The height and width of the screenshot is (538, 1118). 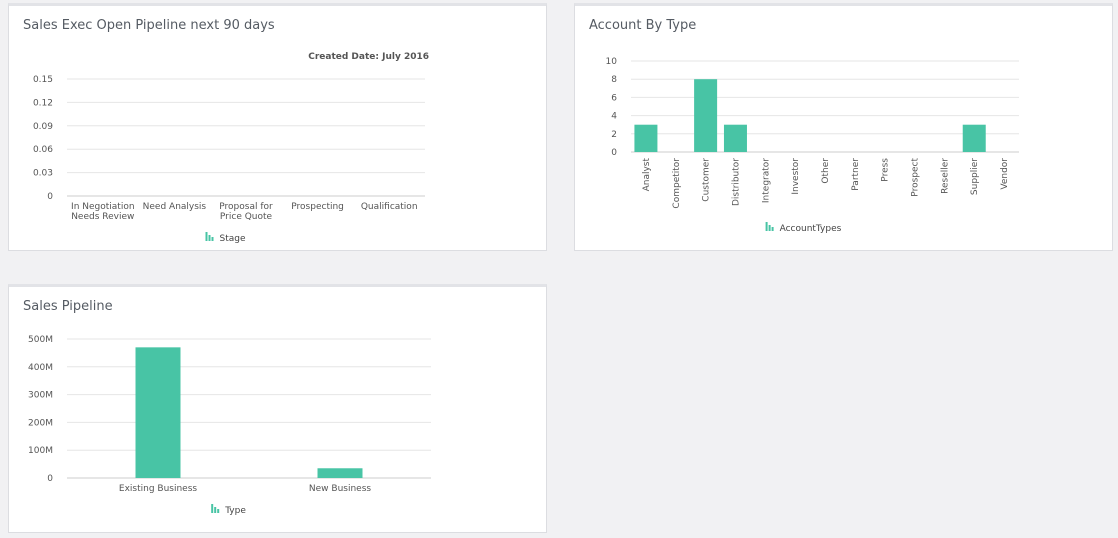 What do you see at coordinates (975, 176) in the screenshot?
I see `x-tick-label: Supplier` at bounding box center [975, 176].